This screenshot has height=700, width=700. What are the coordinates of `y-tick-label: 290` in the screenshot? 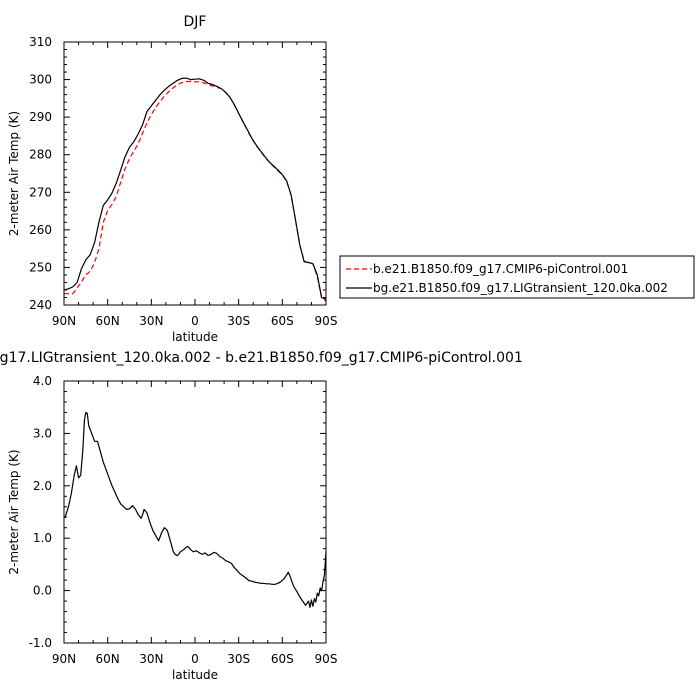 It's located at (40, 117).